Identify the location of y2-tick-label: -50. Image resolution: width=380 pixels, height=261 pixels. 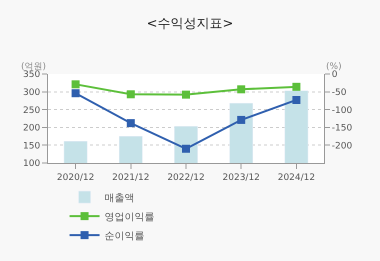
(339, 93).